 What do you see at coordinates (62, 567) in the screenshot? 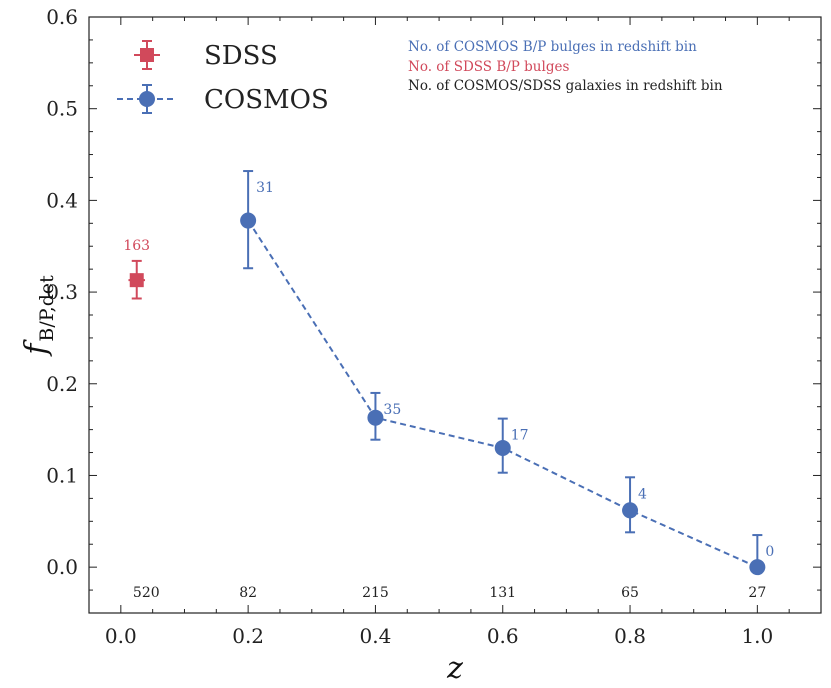
I see `y-tick-label: 0.0` at bounding box center [62, 567].